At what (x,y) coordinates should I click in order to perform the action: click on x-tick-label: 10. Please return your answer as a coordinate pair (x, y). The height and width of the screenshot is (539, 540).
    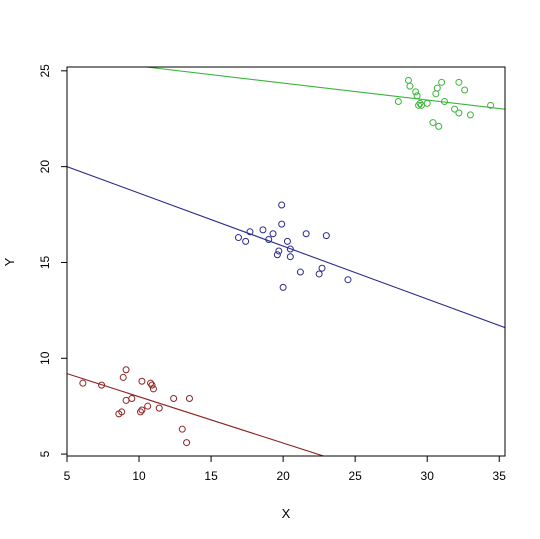
    Looking at the image, I should click on (139, 476).